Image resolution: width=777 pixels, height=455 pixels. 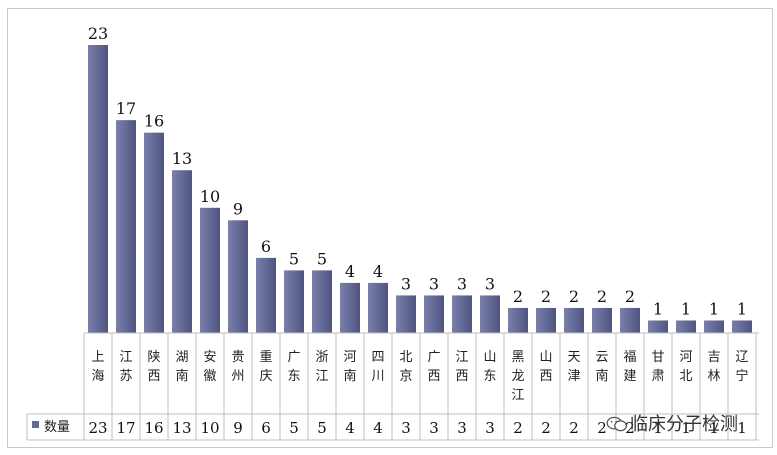 What do you see at coordinates (35, 424) in the screenshot?
I see `legend-swatch` at bounding box center [35, 424].